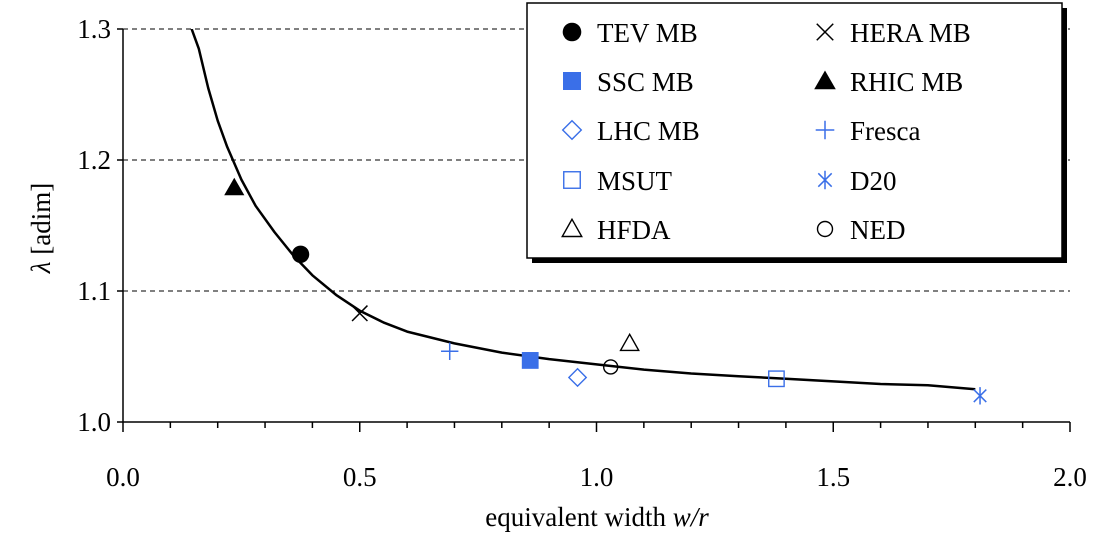 Image resolution: width=1100 pixels, height=533 pixels. What do you see at coordinates (833, 477) in the screenshot?
I see `x-tick-label-3: 1.5` at bounding box center [833, 477].